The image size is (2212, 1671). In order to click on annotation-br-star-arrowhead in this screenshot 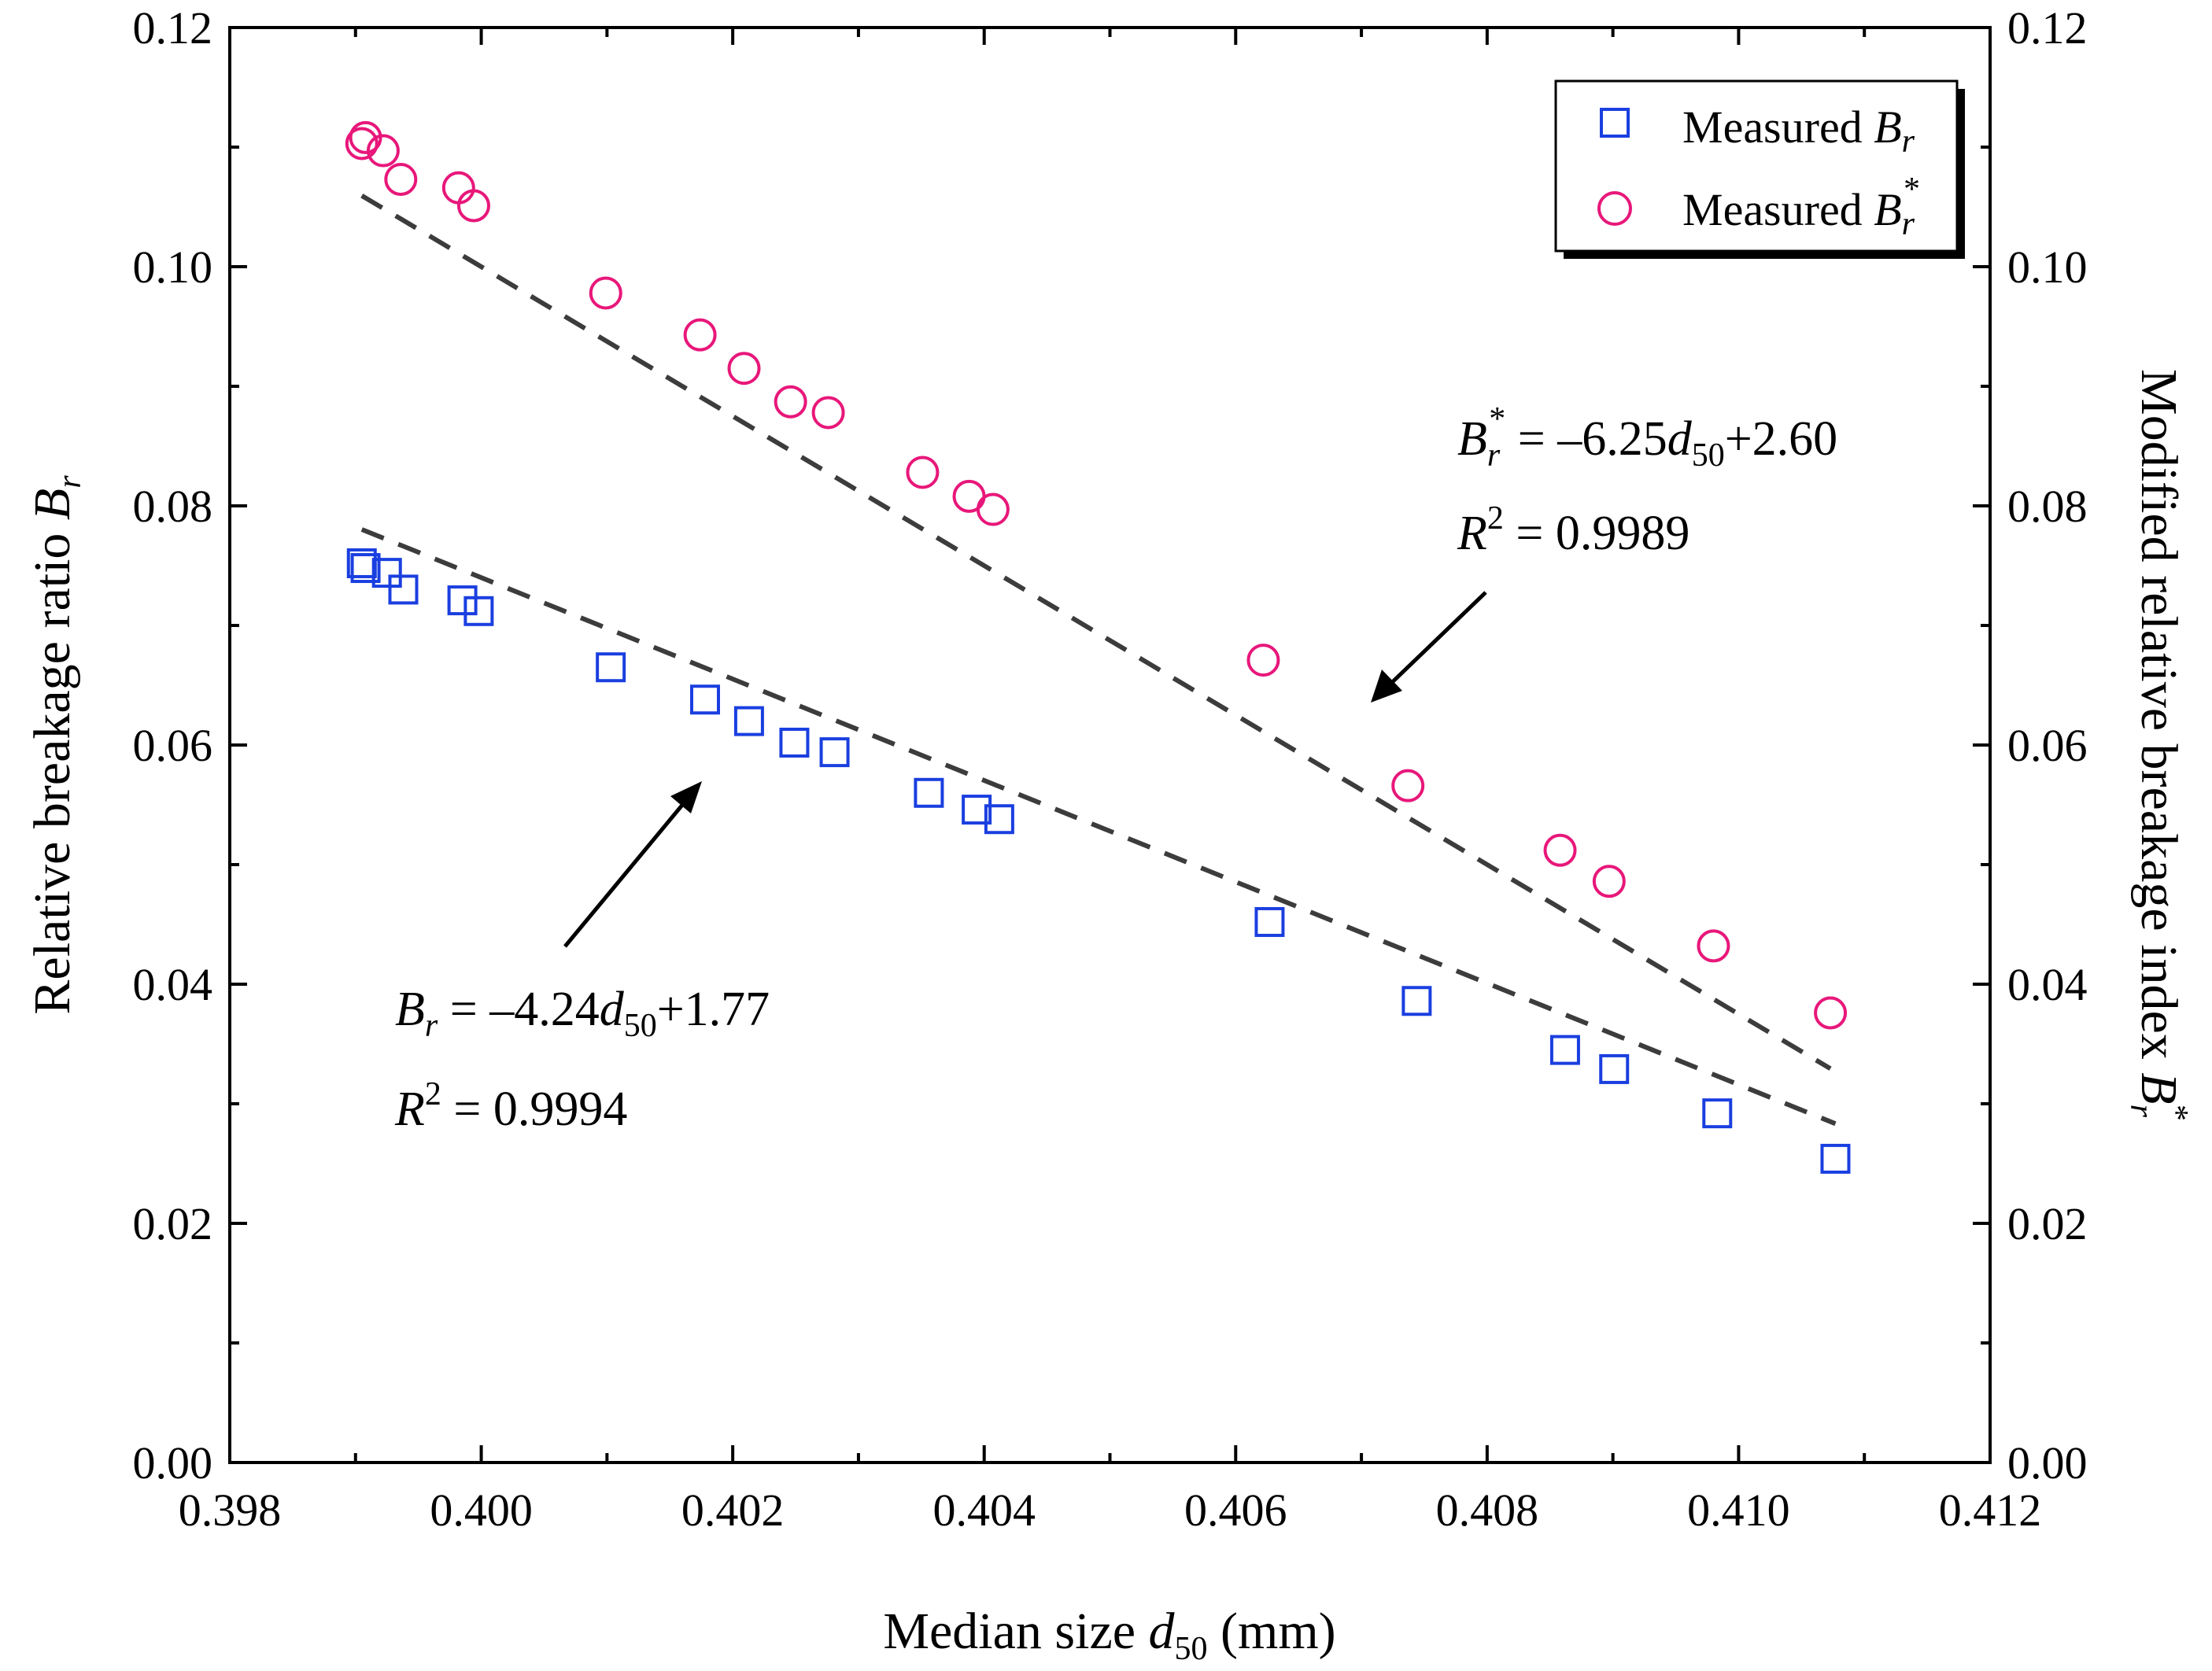, I will do `click(1386, 687)`.